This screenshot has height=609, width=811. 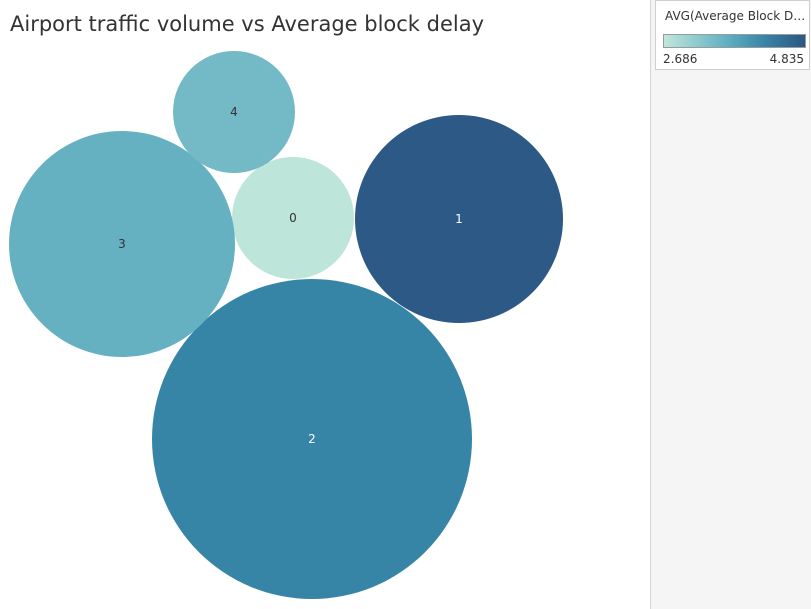 I want to click on legend-max-label: 4.835, so click(x=786, y=59).